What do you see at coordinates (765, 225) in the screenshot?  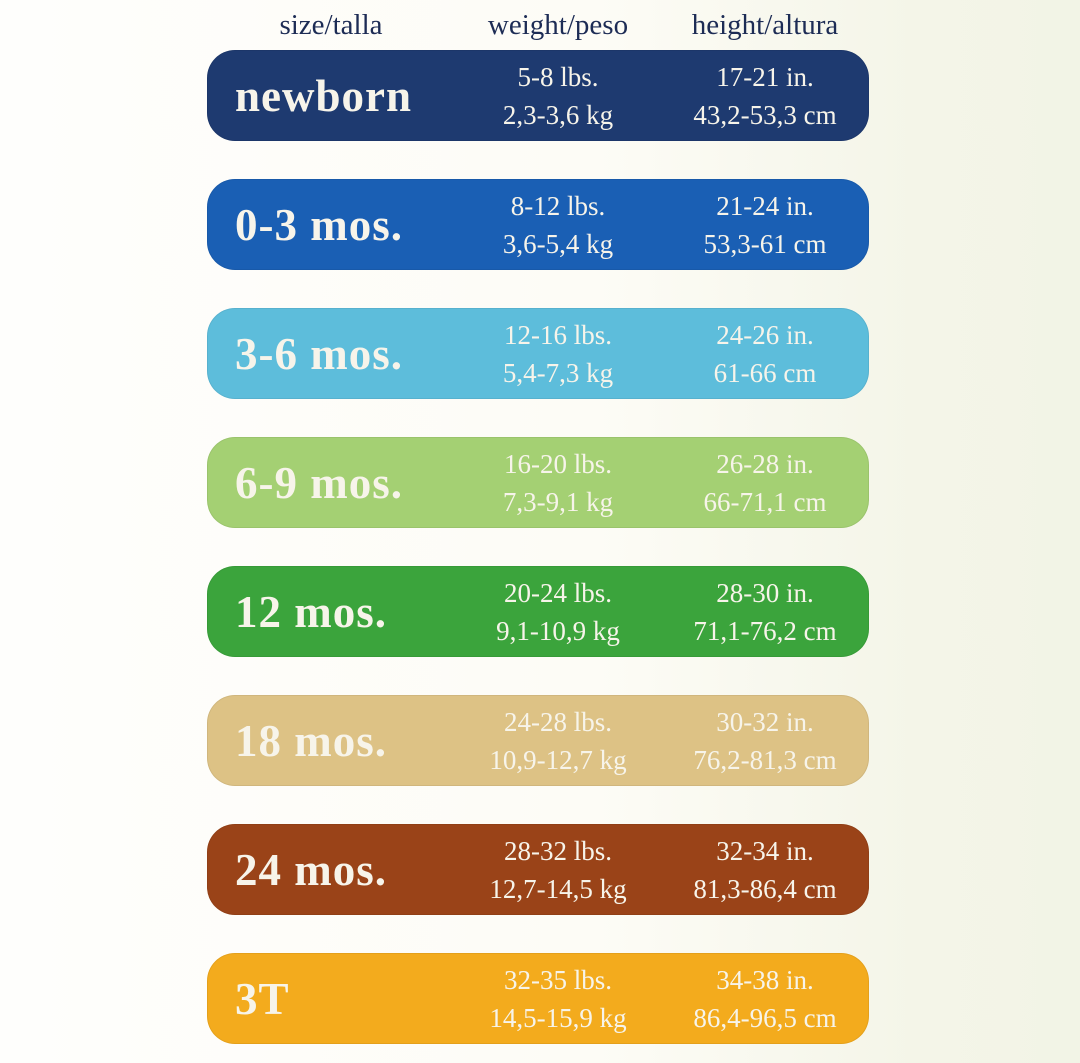 I see `height-range: 21-24 in. 53,3-61 cm` at bounding box center [765, 225].